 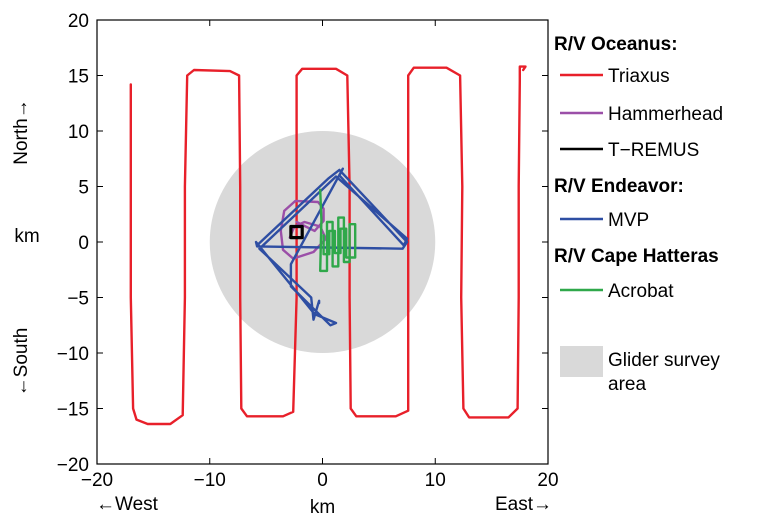 What do you see at coordinates (296, 232) in the screenshot?
I see `series-t-remus` at bounding box center [296, 232].